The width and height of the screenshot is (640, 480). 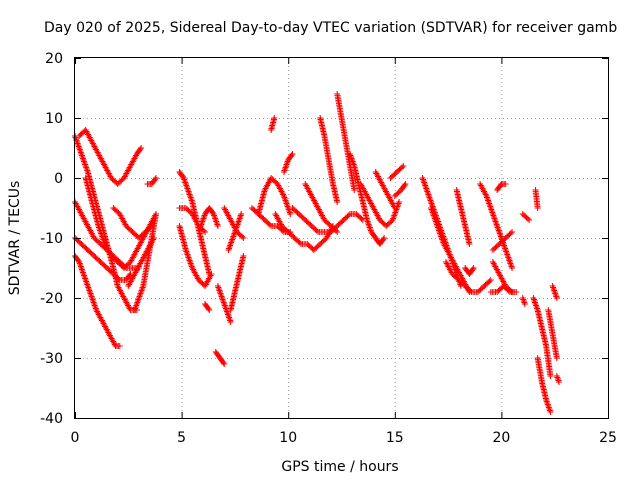 I want to click on y-tick-label: 0, so click(x=58, y=179).